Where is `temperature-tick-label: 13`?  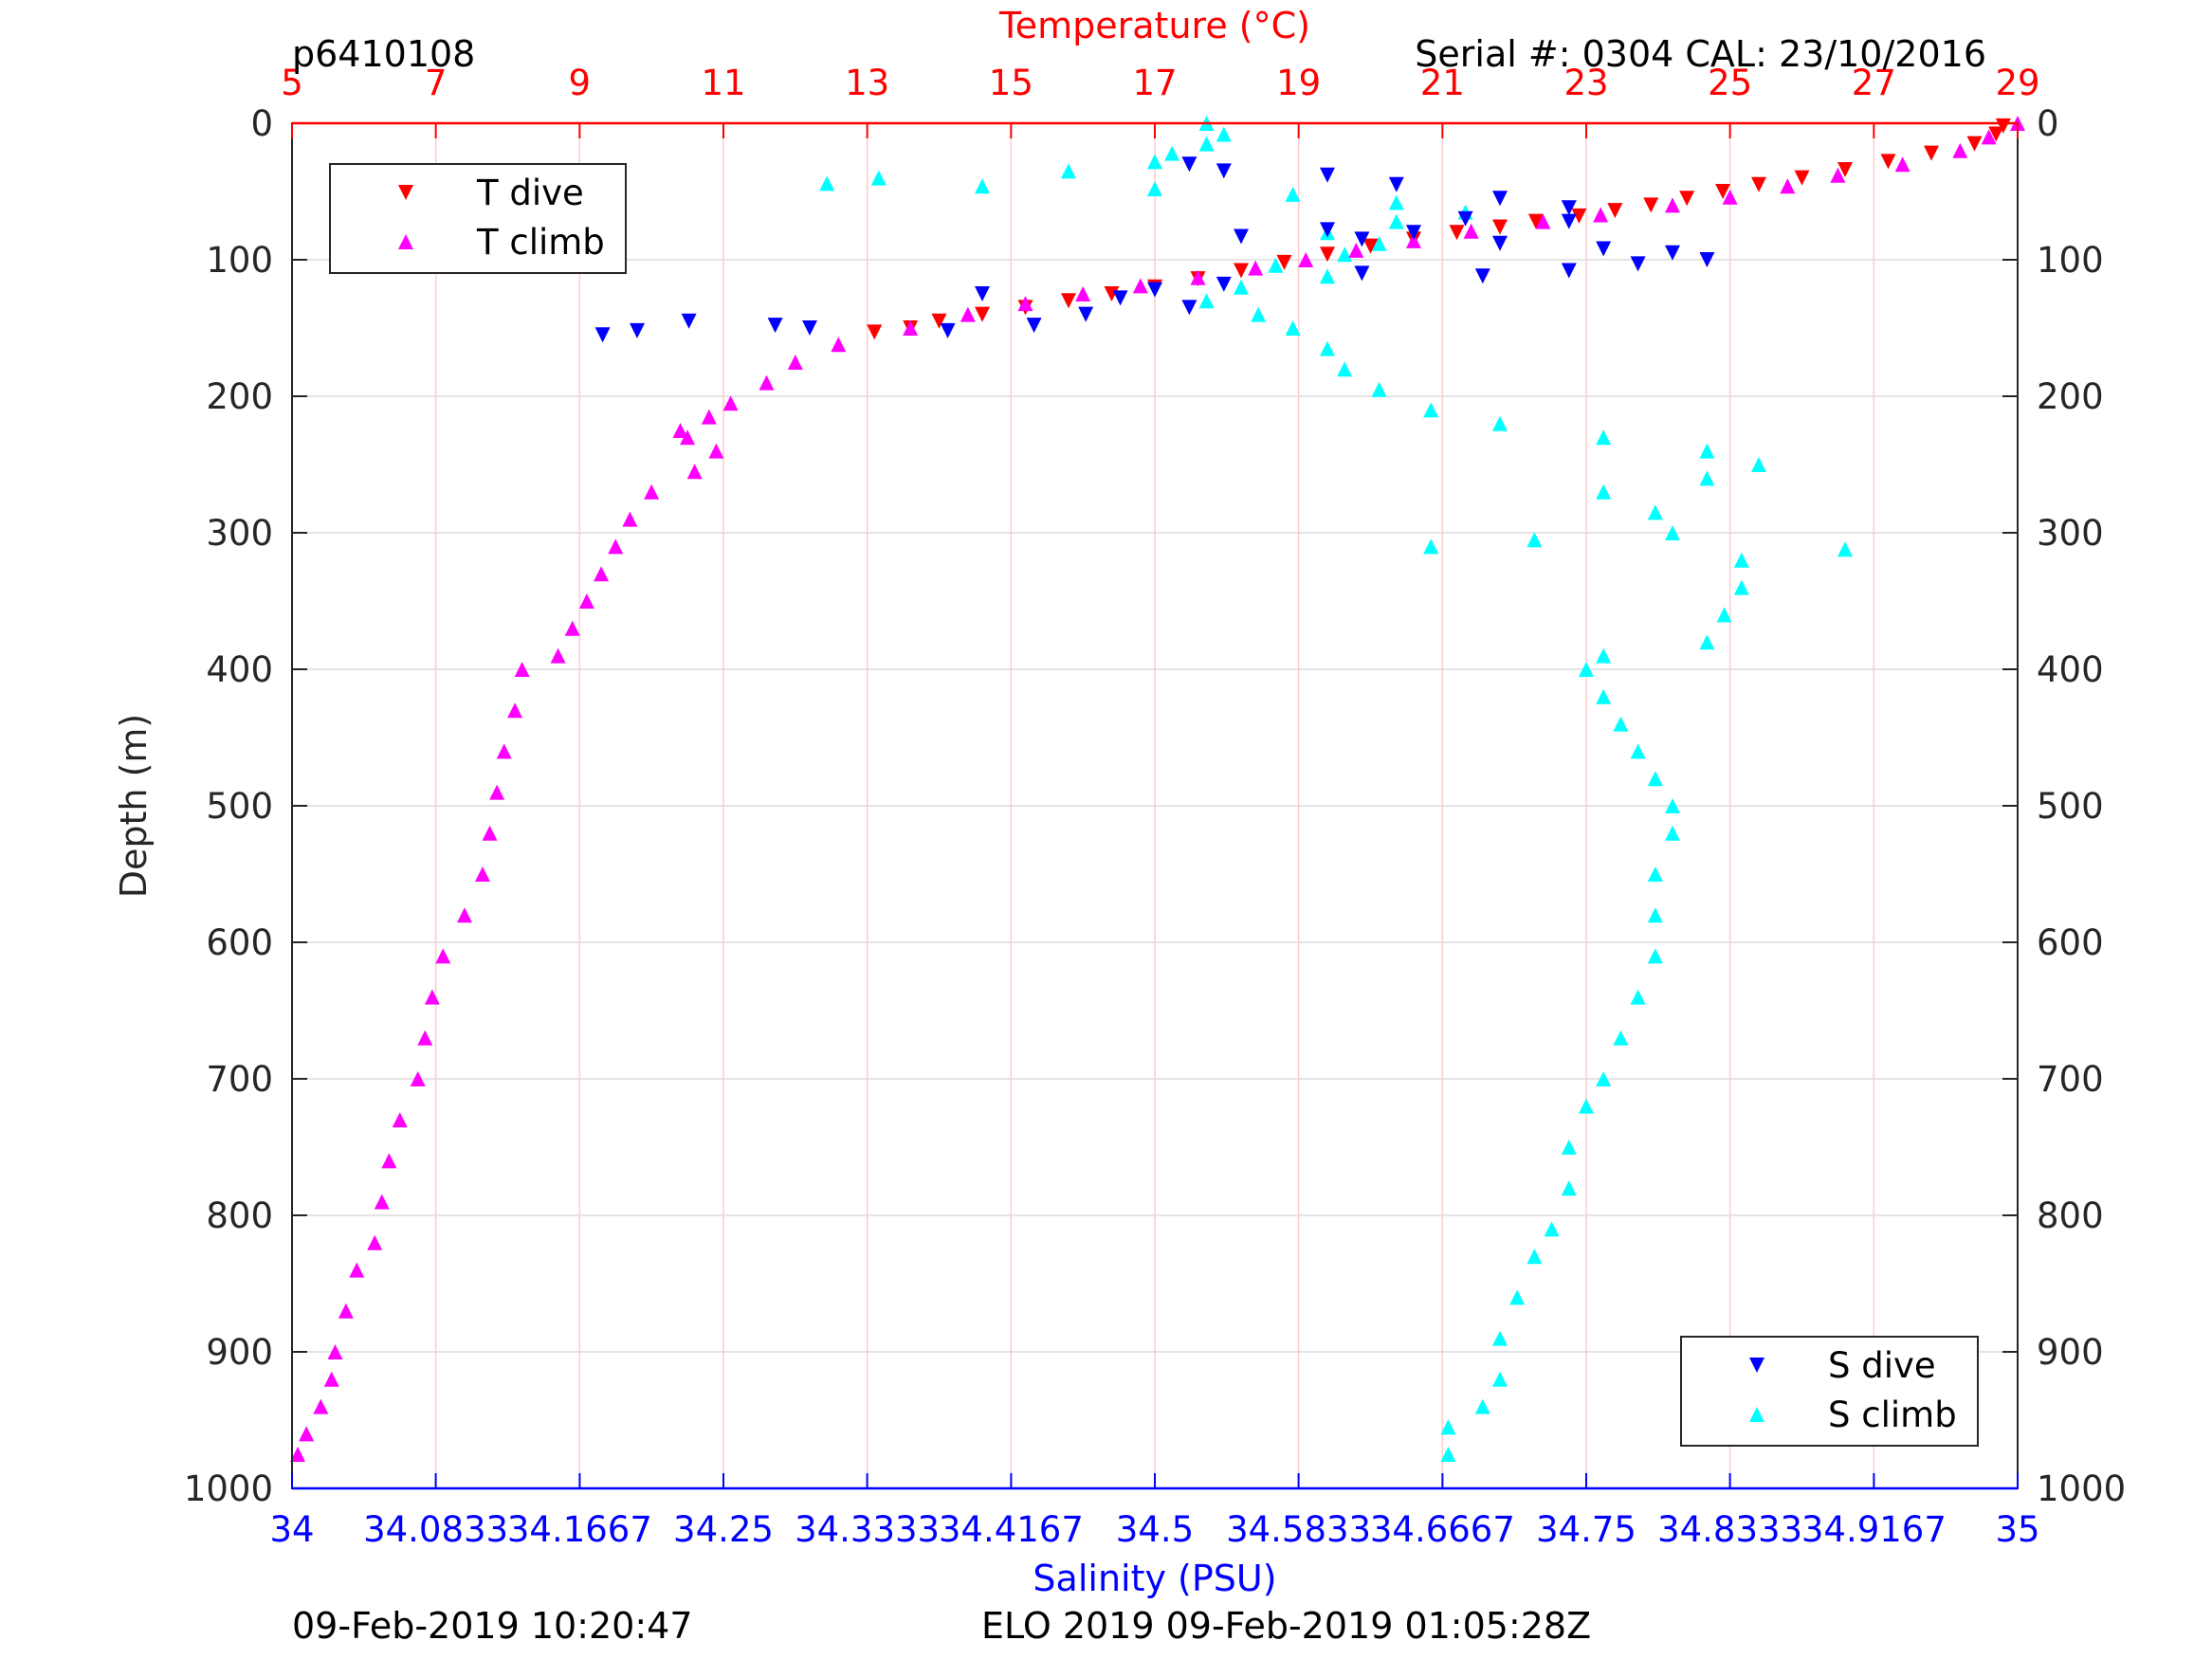
temperature-tick-label: 13 is located at coordinates (867, 83).